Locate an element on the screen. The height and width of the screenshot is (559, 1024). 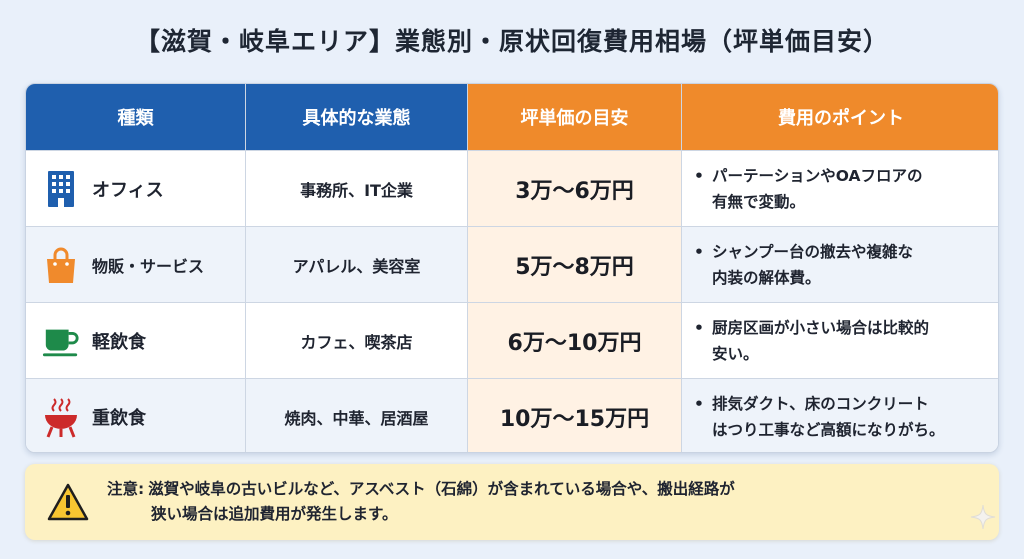
shopping-bag-icon is located at coordinates (61, 265).